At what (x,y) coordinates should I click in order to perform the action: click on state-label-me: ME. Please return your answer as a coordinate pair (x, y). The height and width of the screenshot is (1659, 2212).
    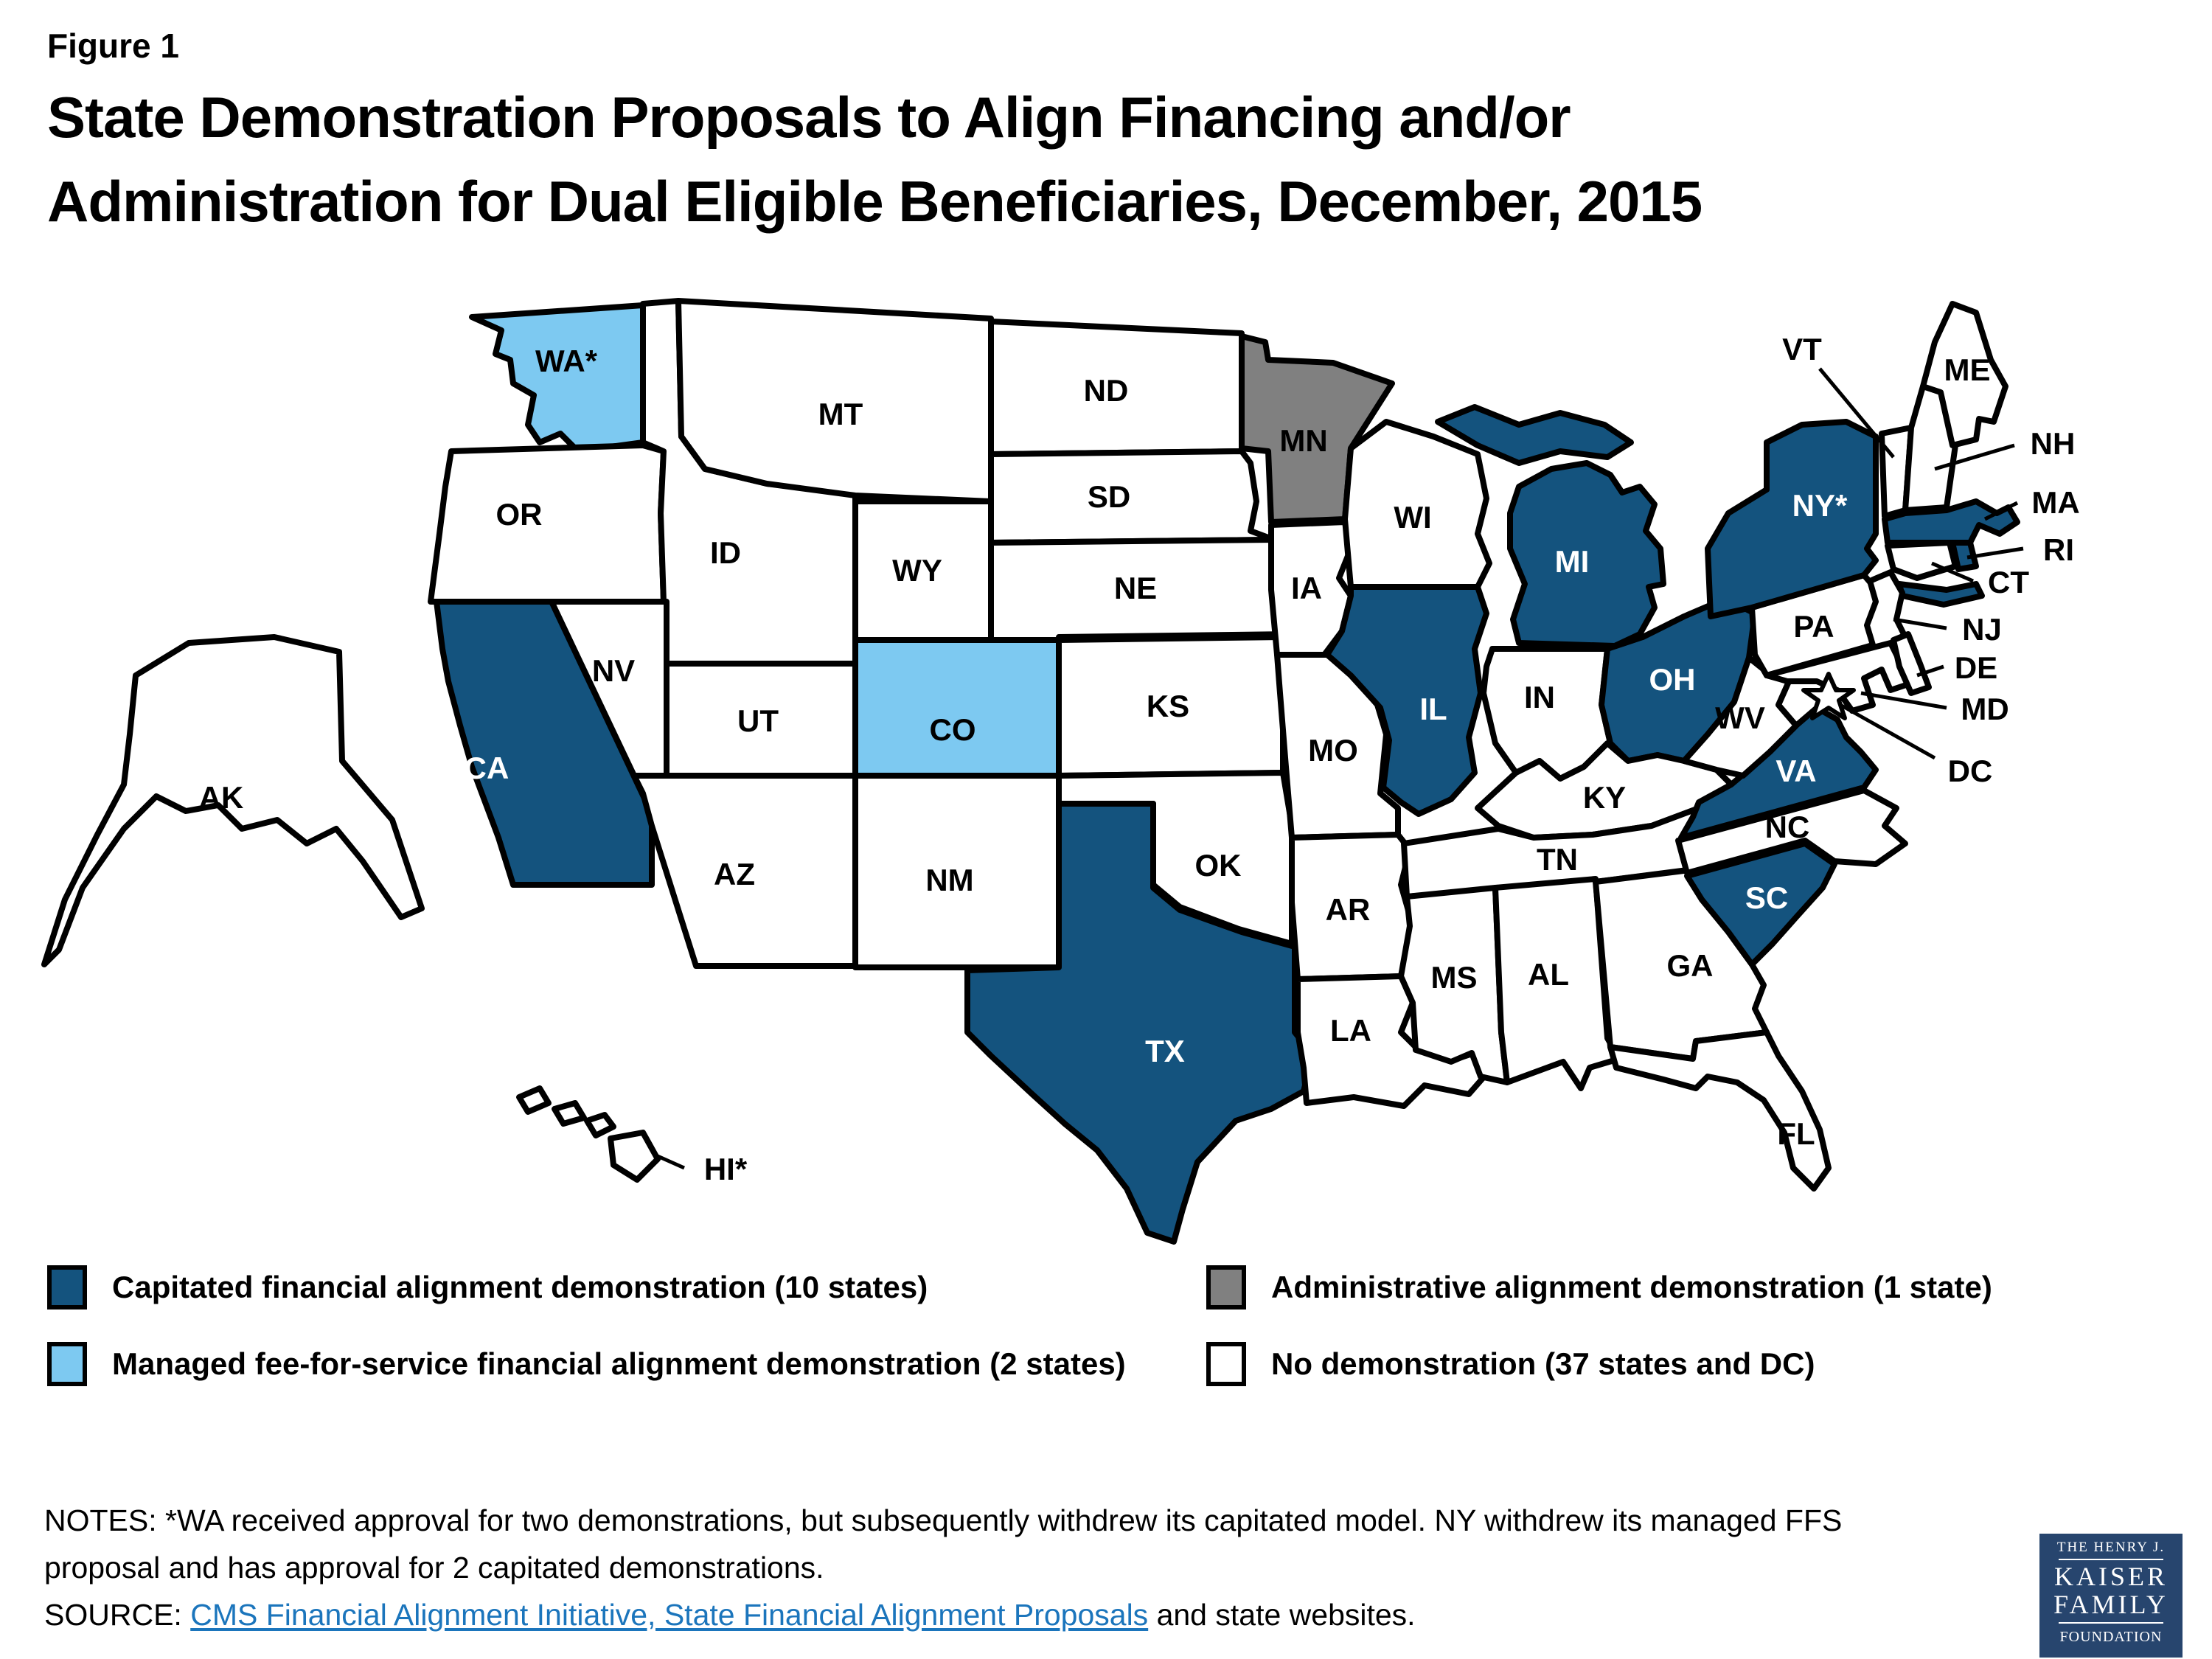
    Looking at the image, I should click on (1967, 369).